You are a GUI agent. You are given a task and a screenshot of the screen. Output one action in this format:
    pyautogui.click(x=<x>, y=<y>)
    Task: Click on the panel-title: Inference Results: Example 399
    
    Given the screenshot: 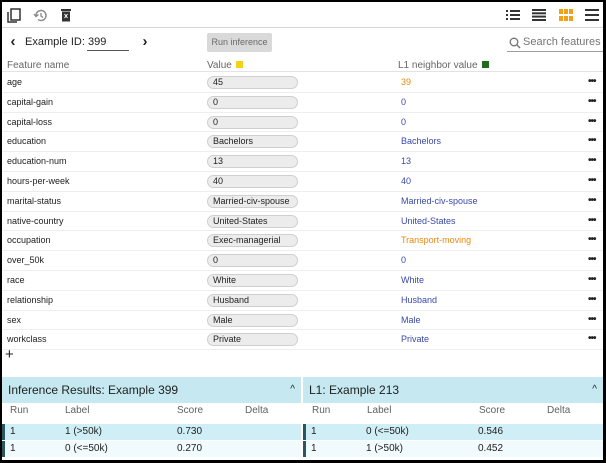 What is the action you would take?
    pyautogui.click(x=93, y=390)
    